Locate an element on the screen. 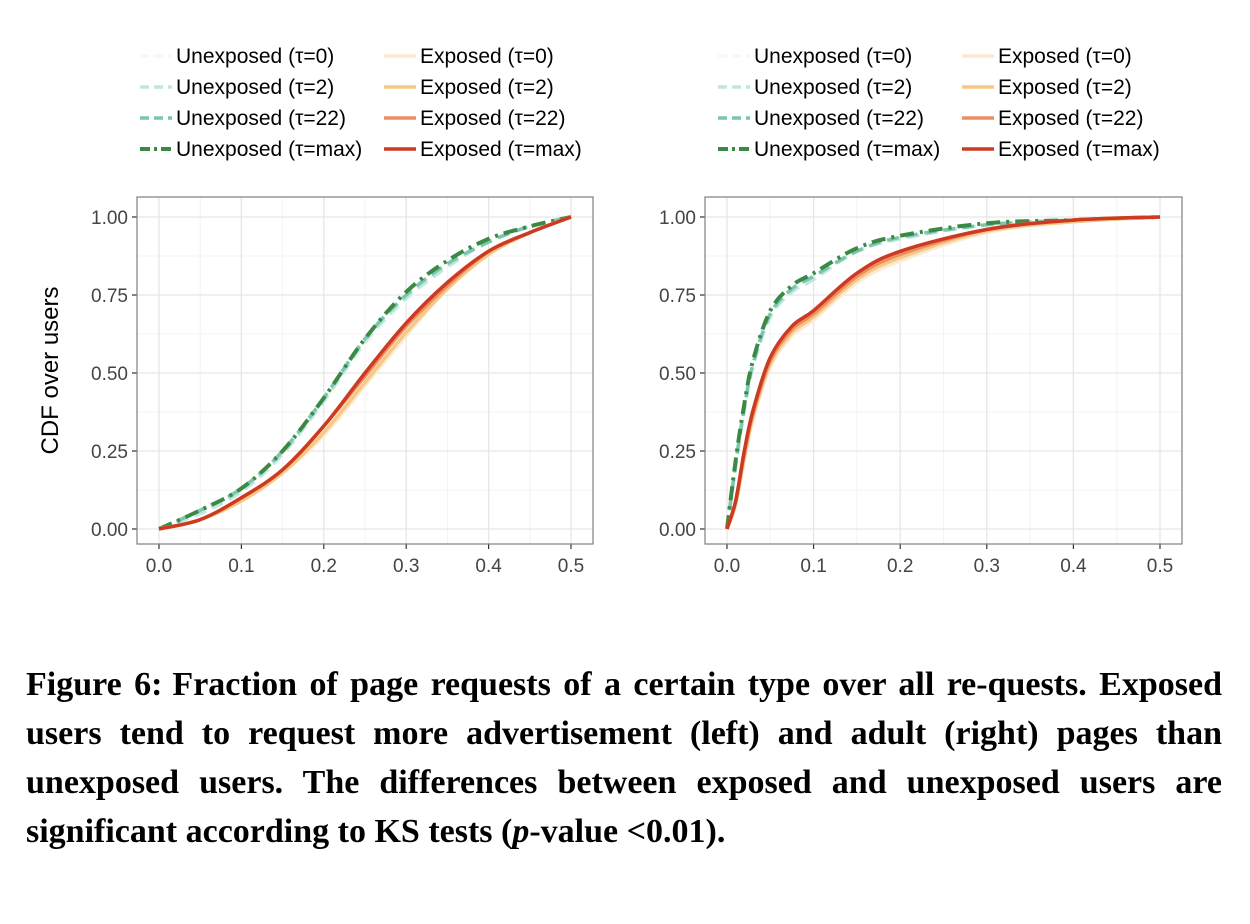 The image size is (1250, 924). caption-text-b: -value <0.01). is located at coordinates (627, 831).